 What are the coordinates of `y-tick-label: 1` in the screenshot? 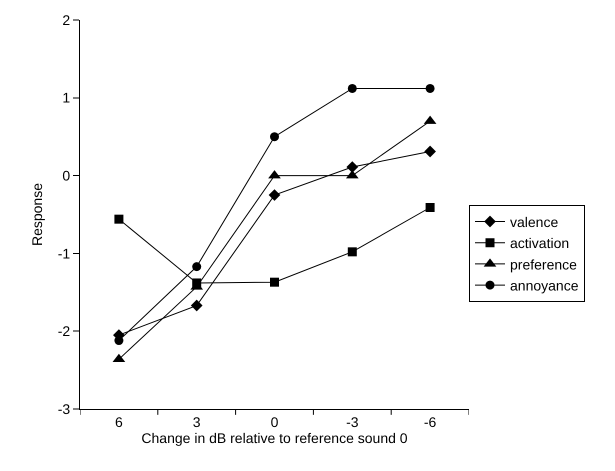 It's located at (66, 98).